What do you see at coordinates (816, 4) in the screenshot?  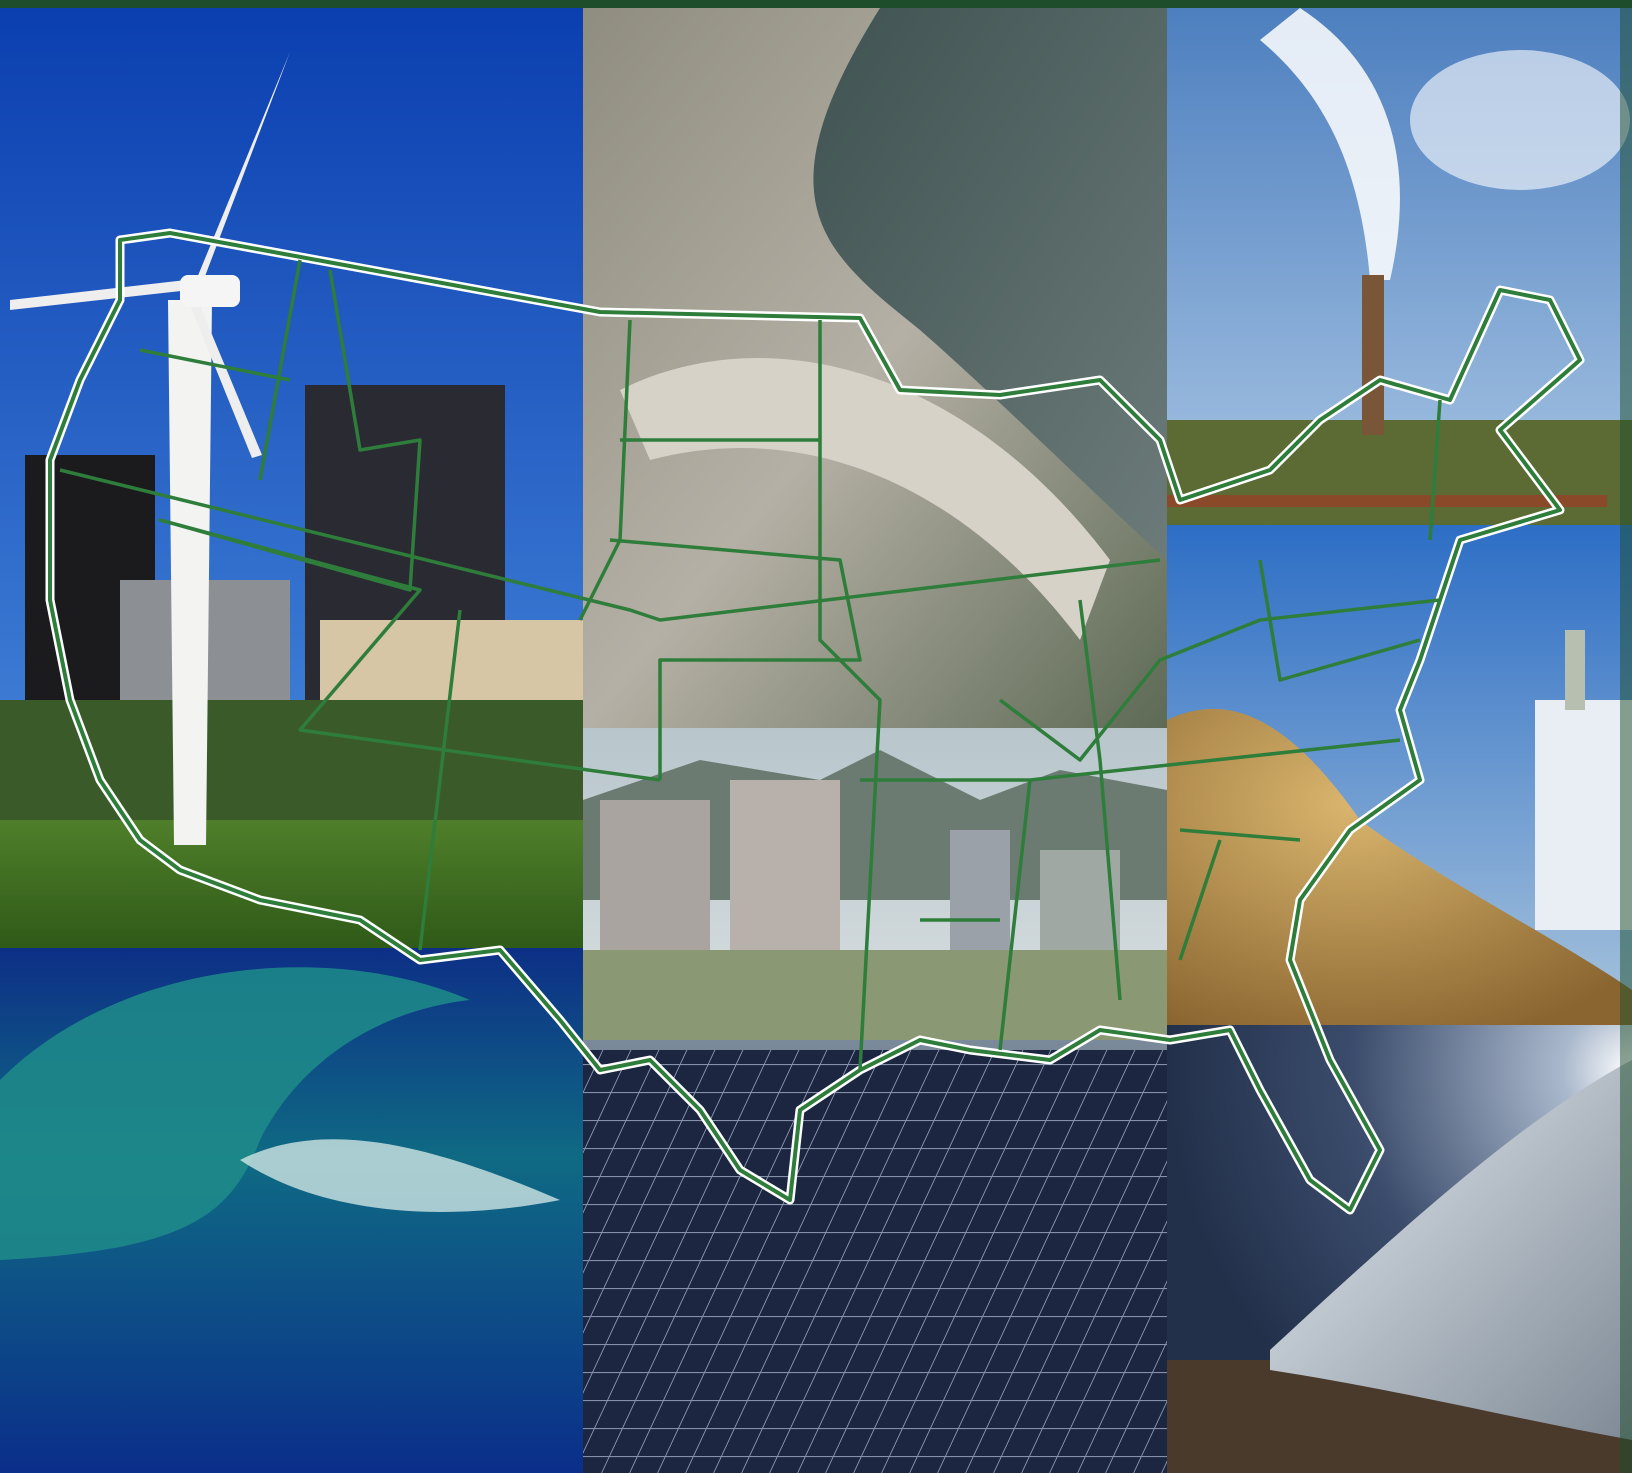 I see `top-bar` at bounding box center [816, 4].